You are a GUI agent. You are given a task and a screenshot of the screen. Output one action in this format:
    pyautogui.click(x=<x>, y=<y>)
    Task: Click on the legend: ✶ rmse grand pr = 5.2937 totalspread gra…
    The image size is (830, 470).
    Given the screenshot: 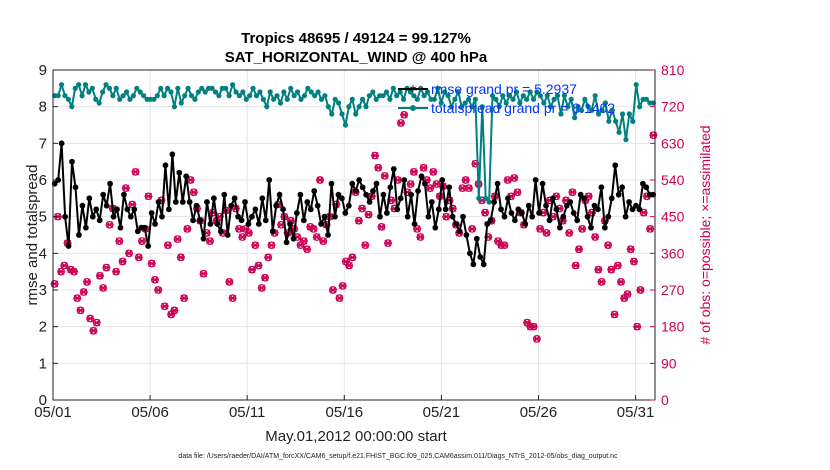 What is the action you would take?
    pyautogui.click(x=506, y=98)
    